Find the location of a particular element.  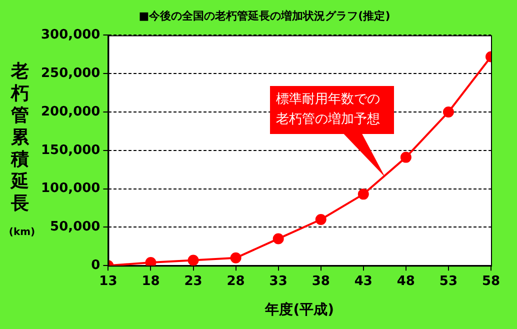

y-tick-label: 150,000 is located at coordinates (70, 150).